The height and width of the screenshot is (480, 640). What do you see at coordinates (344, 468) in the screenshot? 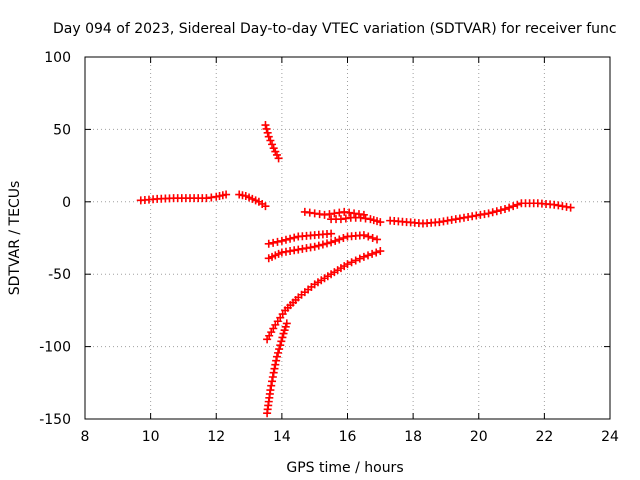
I see `x-axis-label: GPS time / hours` at bounding box center [344, 468].